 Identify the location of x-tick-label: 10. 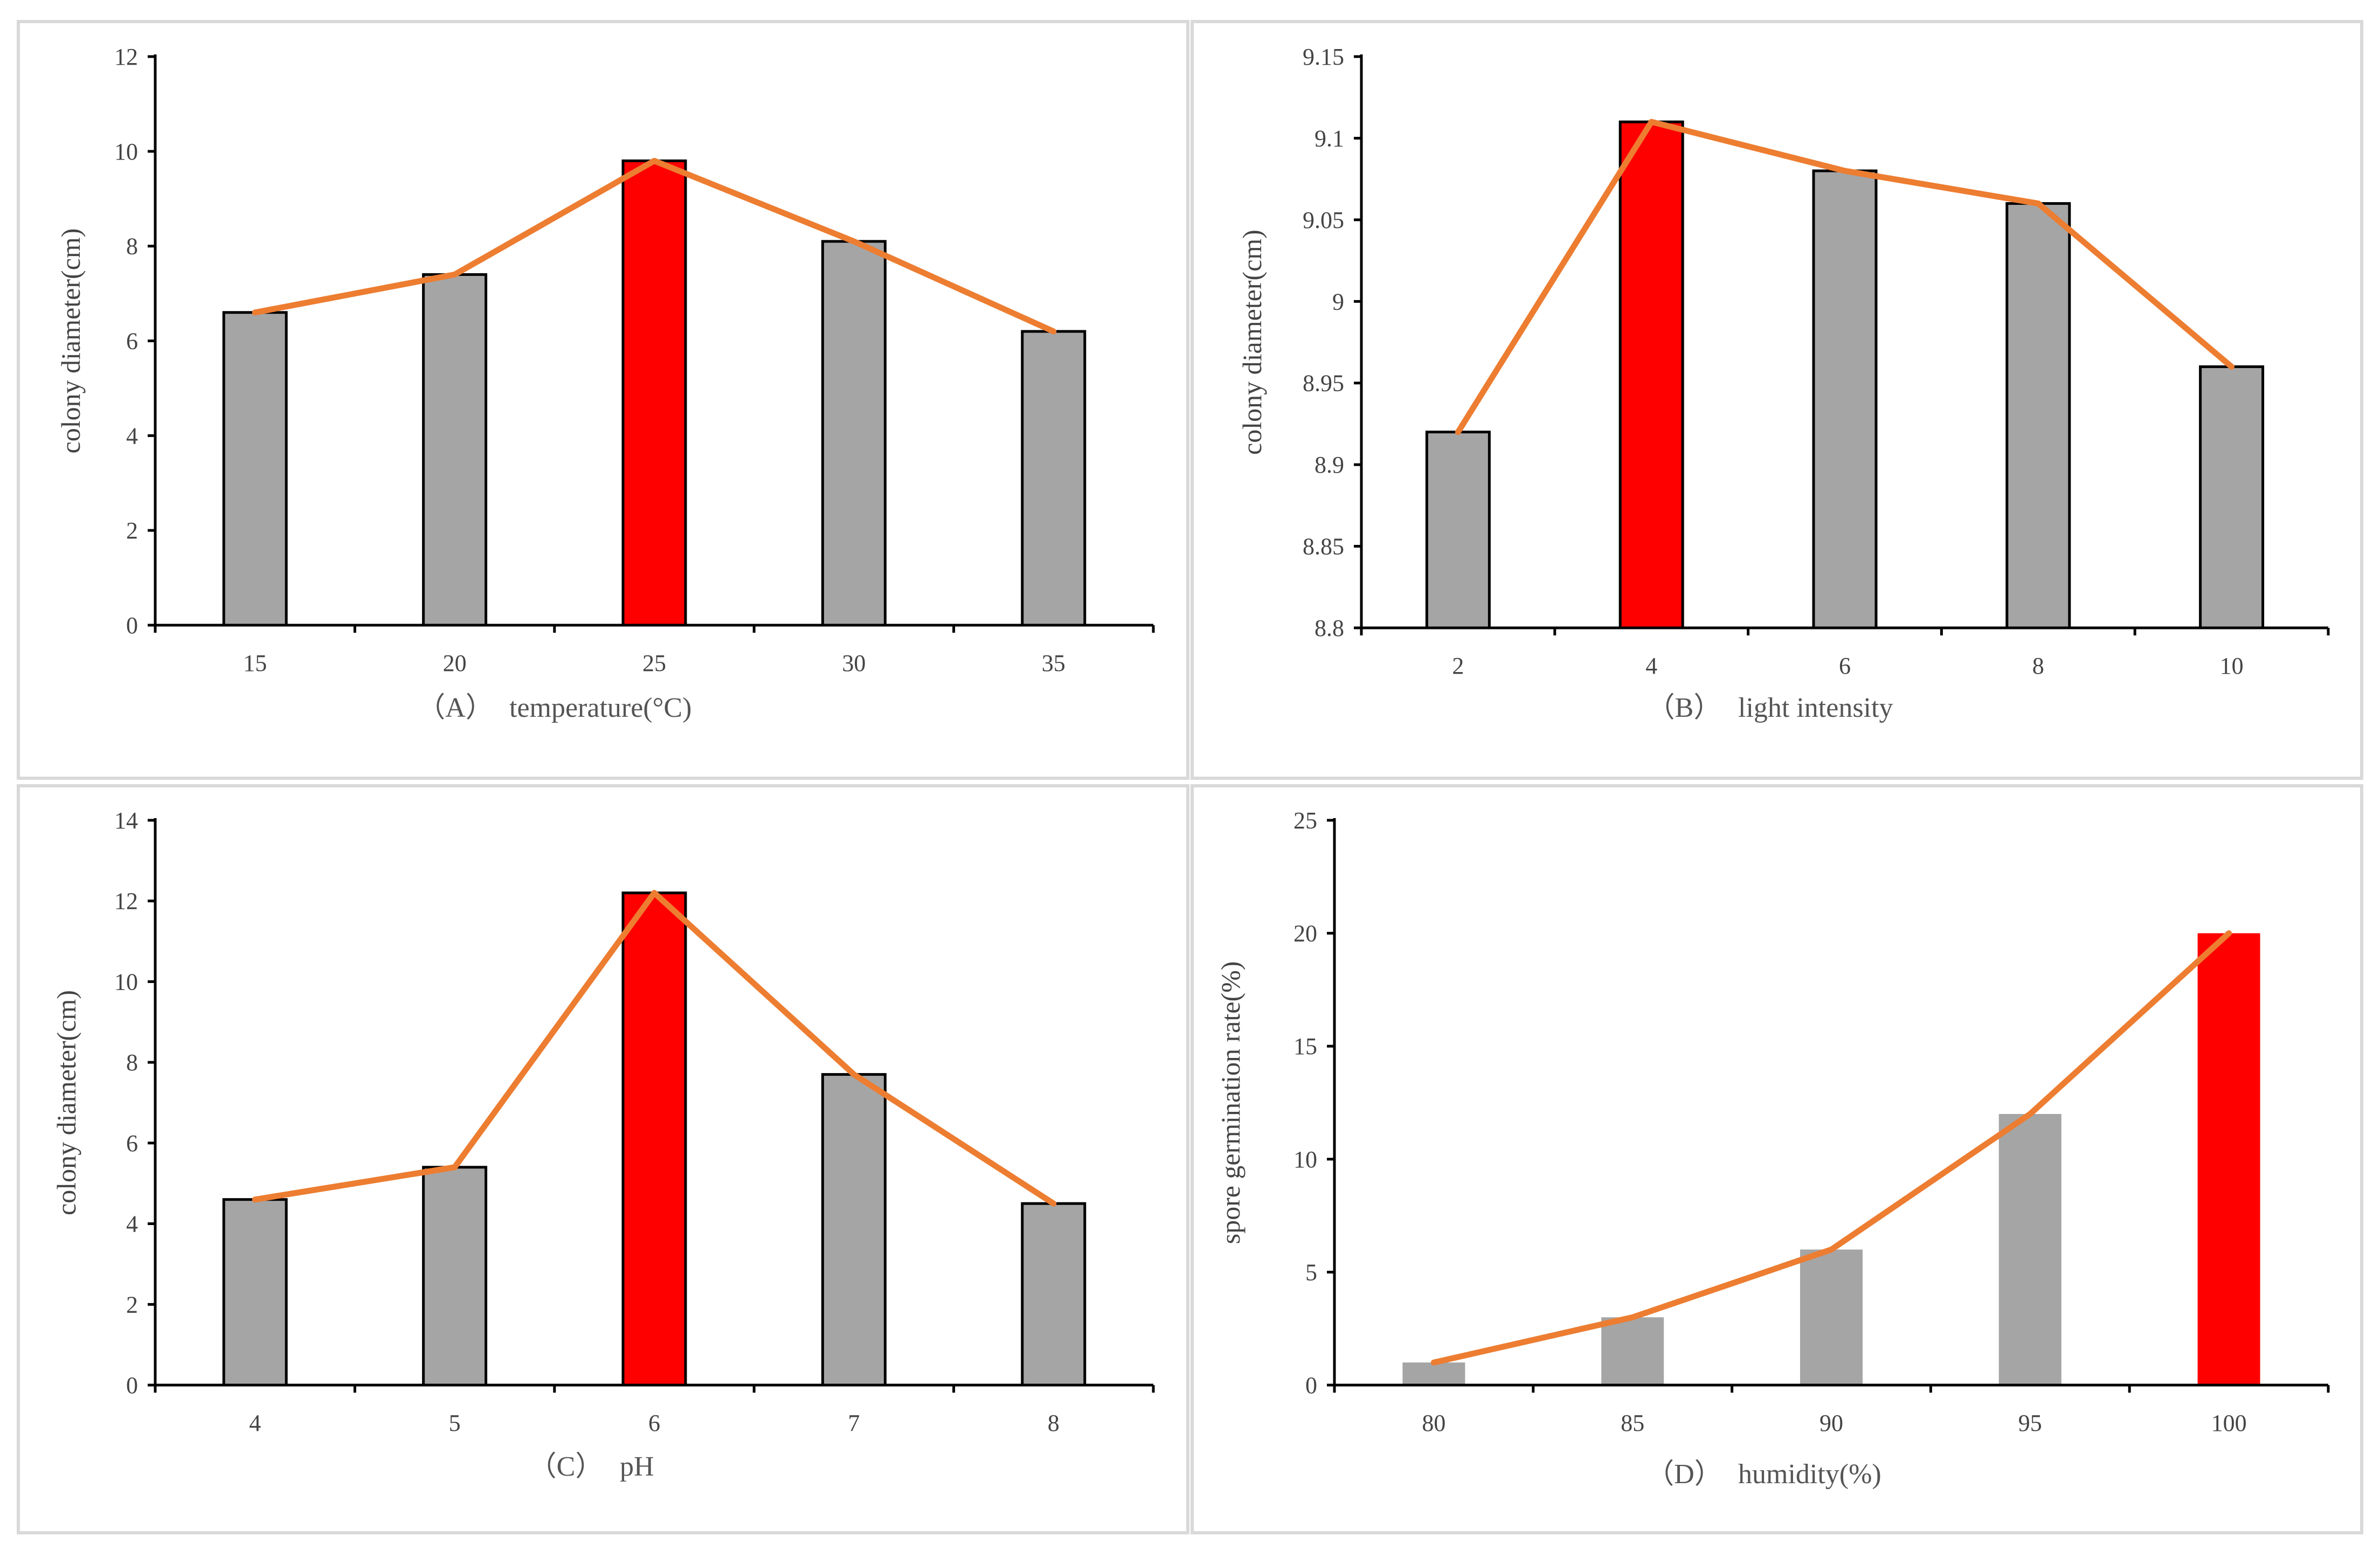
(2232, 666).